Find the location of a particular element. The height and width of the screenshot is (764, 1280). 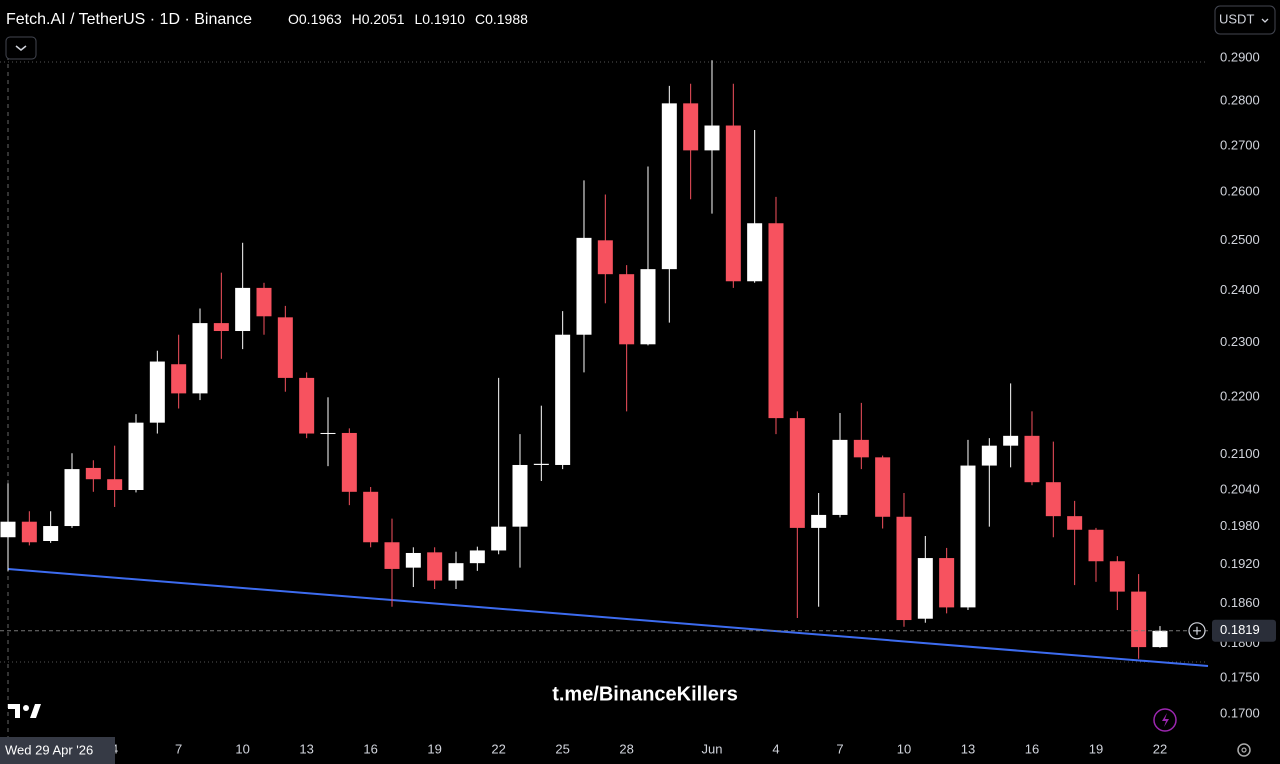

plus is located at coordinates (1197, 630).